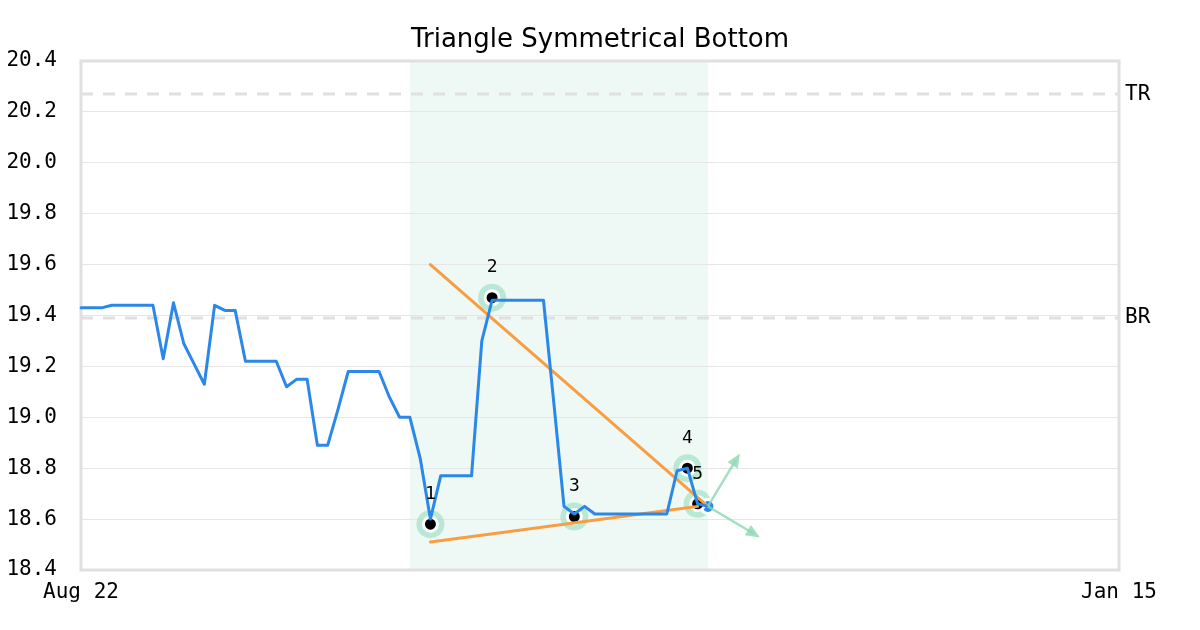  I want to click on annotation: 4, so click(687, 436).